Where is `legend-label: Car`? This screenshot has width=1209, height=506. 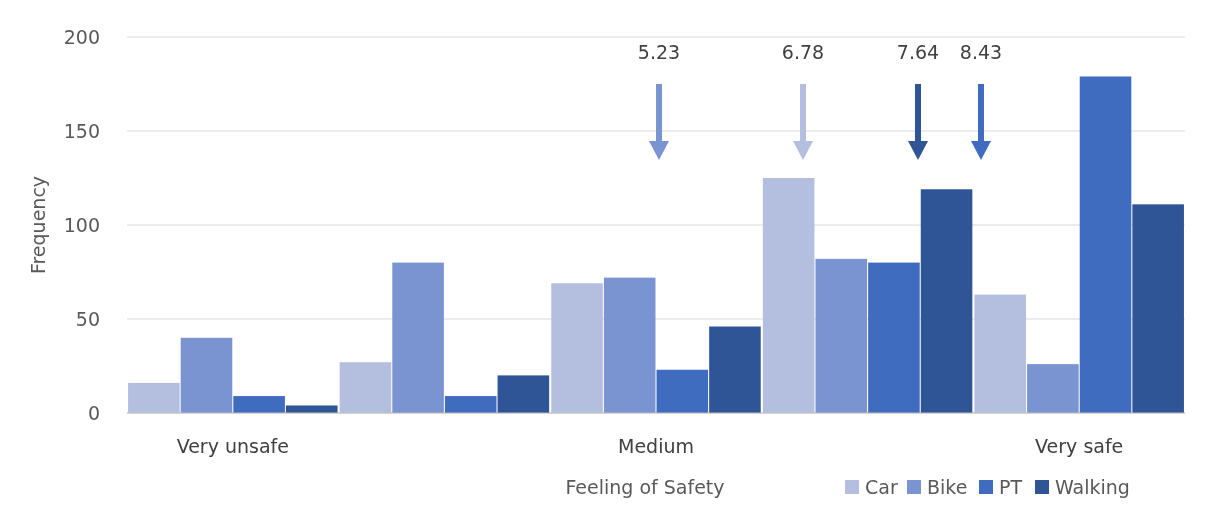 legend-label: Car is located at coordinates (881, 486).